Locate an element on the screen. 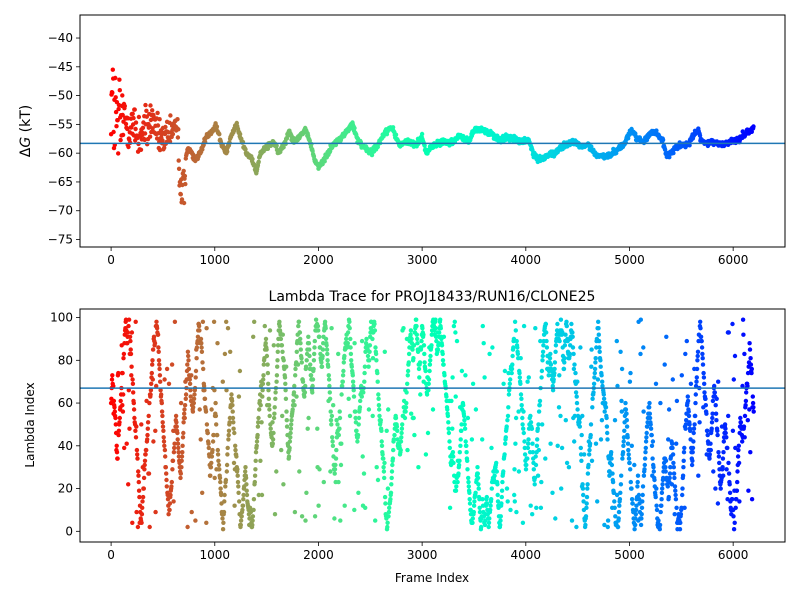 This screenshot has height=600, width=800. delta-g-xtick-label: 4000 is located at coordinates (526, 260).